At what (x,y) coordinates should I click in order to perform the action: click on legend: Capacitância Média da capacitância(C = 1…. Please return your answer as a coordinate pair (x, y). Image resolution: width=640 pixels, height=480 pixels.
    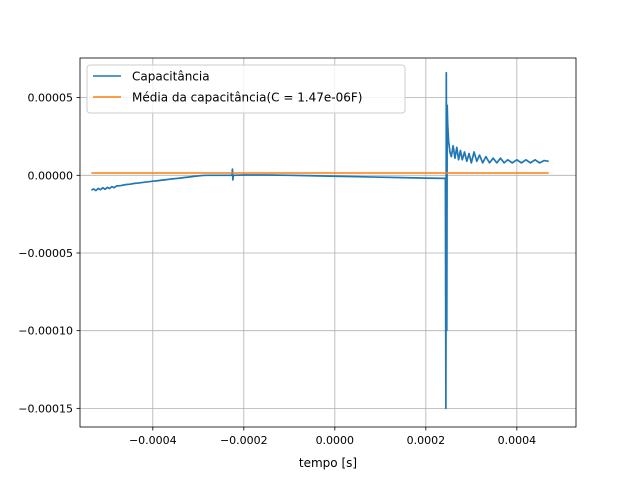
    Looking at the image, I should click on (246, 89).